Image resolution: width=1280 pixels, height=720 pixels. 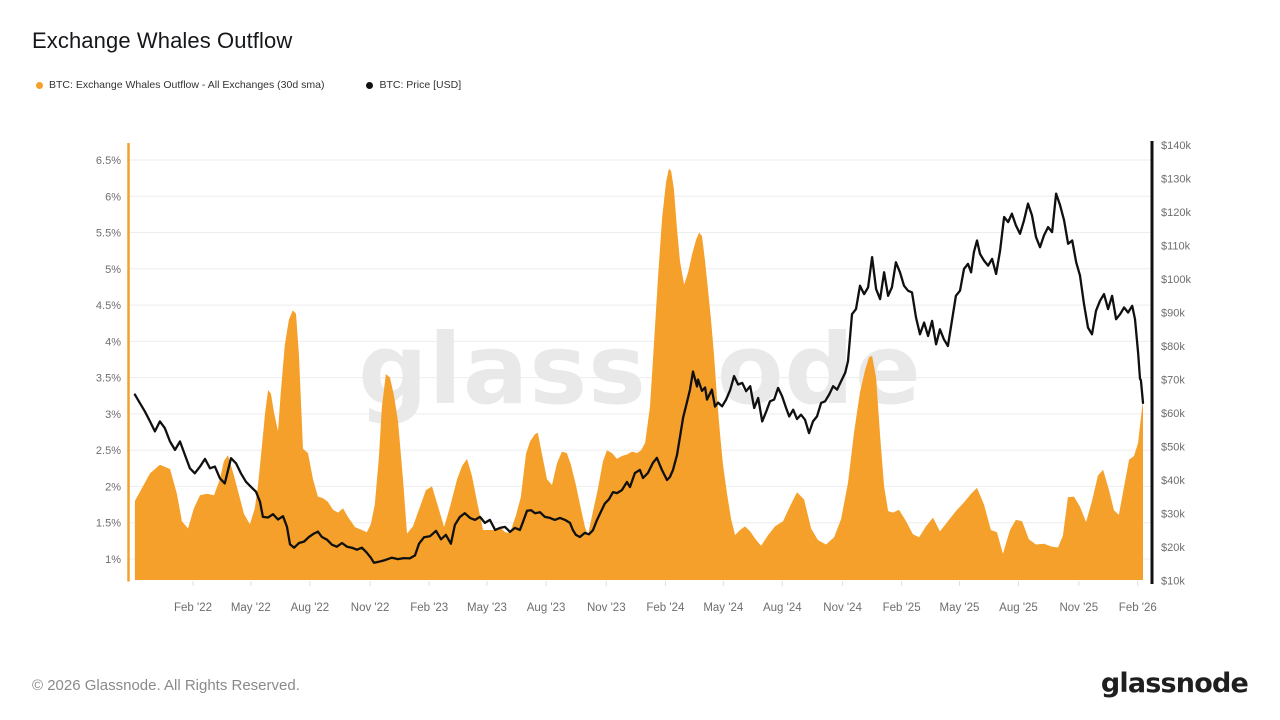 What do you see at coordinates (1078, 608) in the screenshot?
I see `x-axis-label: Nov '25` at bounding box center [1078, 608].